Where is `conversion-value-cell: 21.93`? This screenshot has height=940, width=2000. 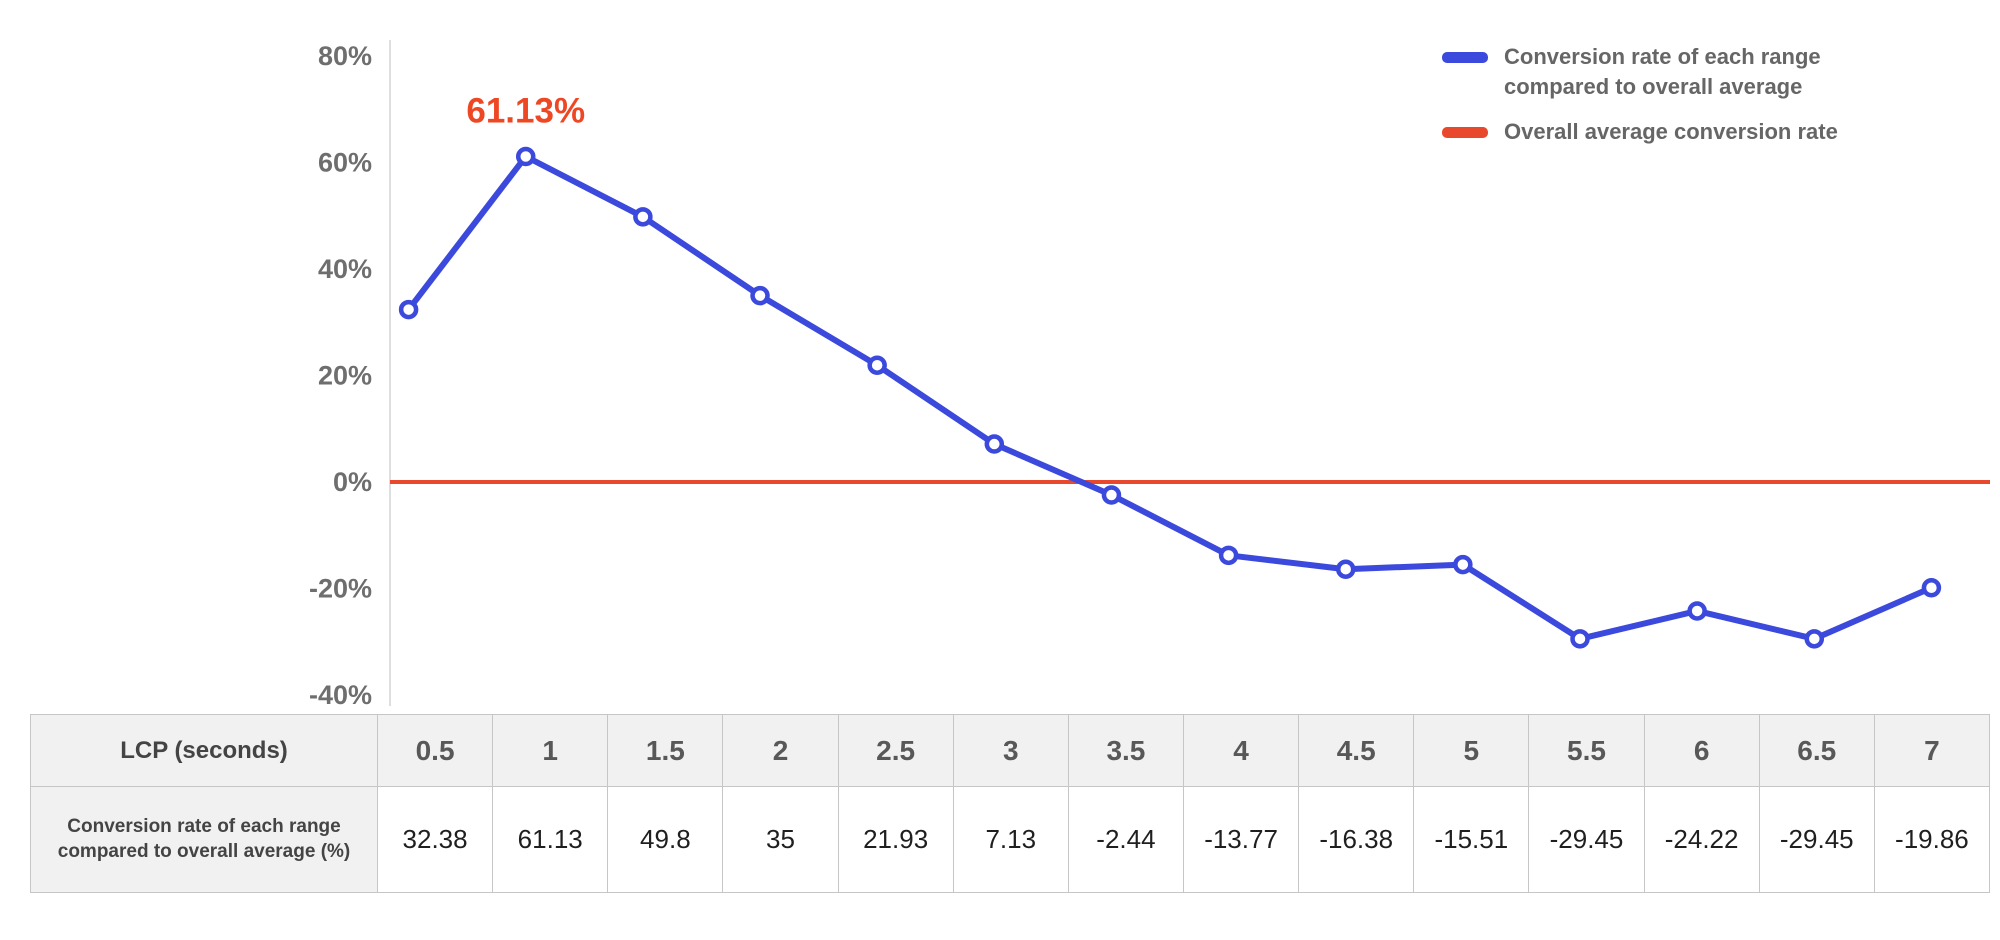
conversion-value-cell: 21.93 is located at coordinates (895, 839).